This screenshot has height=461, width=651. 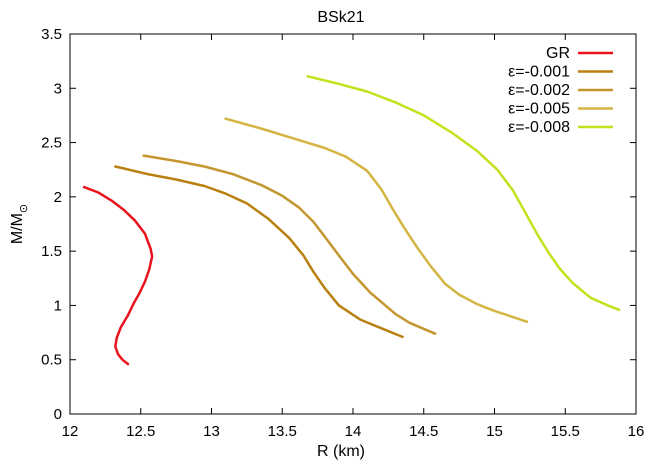 What do you see at coordinates (282, 431) in the screenshot?
I see `x-tick-label: 13.5` at bounding box center [282, 431].